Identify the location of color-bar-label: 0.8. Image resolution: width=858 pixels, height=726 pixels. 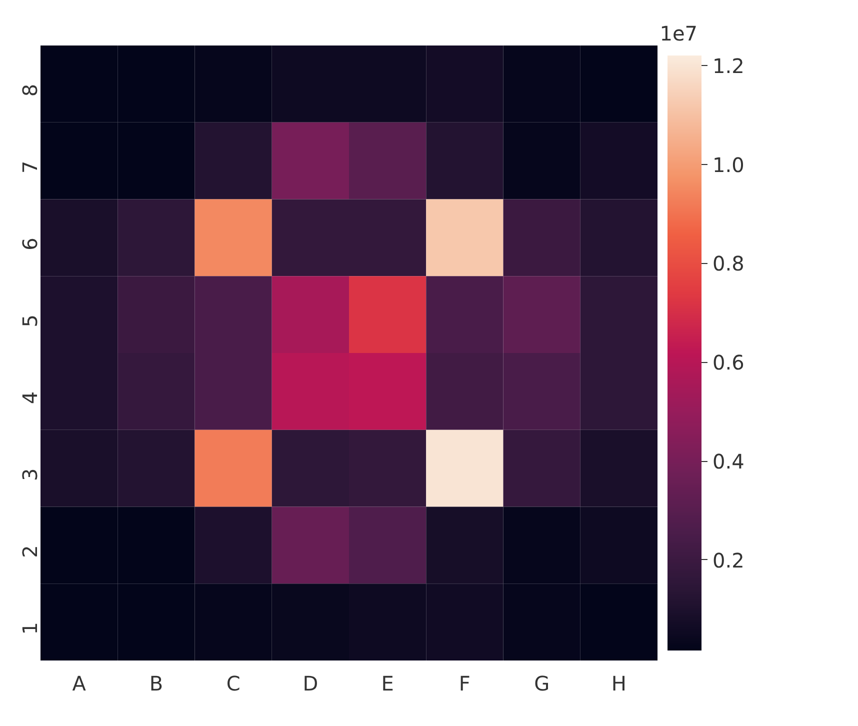
(728, 264).